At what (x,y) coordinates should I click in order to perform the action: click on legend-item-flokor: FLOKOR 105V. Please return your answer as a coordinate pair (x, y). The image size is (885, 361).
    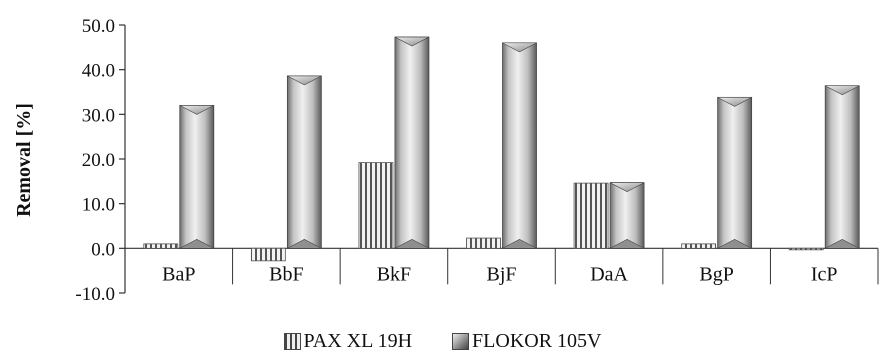
    Looking at the image, I should click on (527, 341).